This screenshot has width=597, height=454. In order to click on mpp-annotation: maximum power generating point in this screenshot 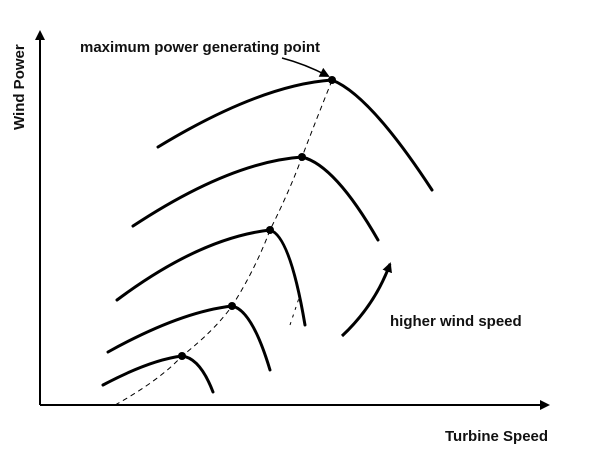, I will do `click(200, 47)`.